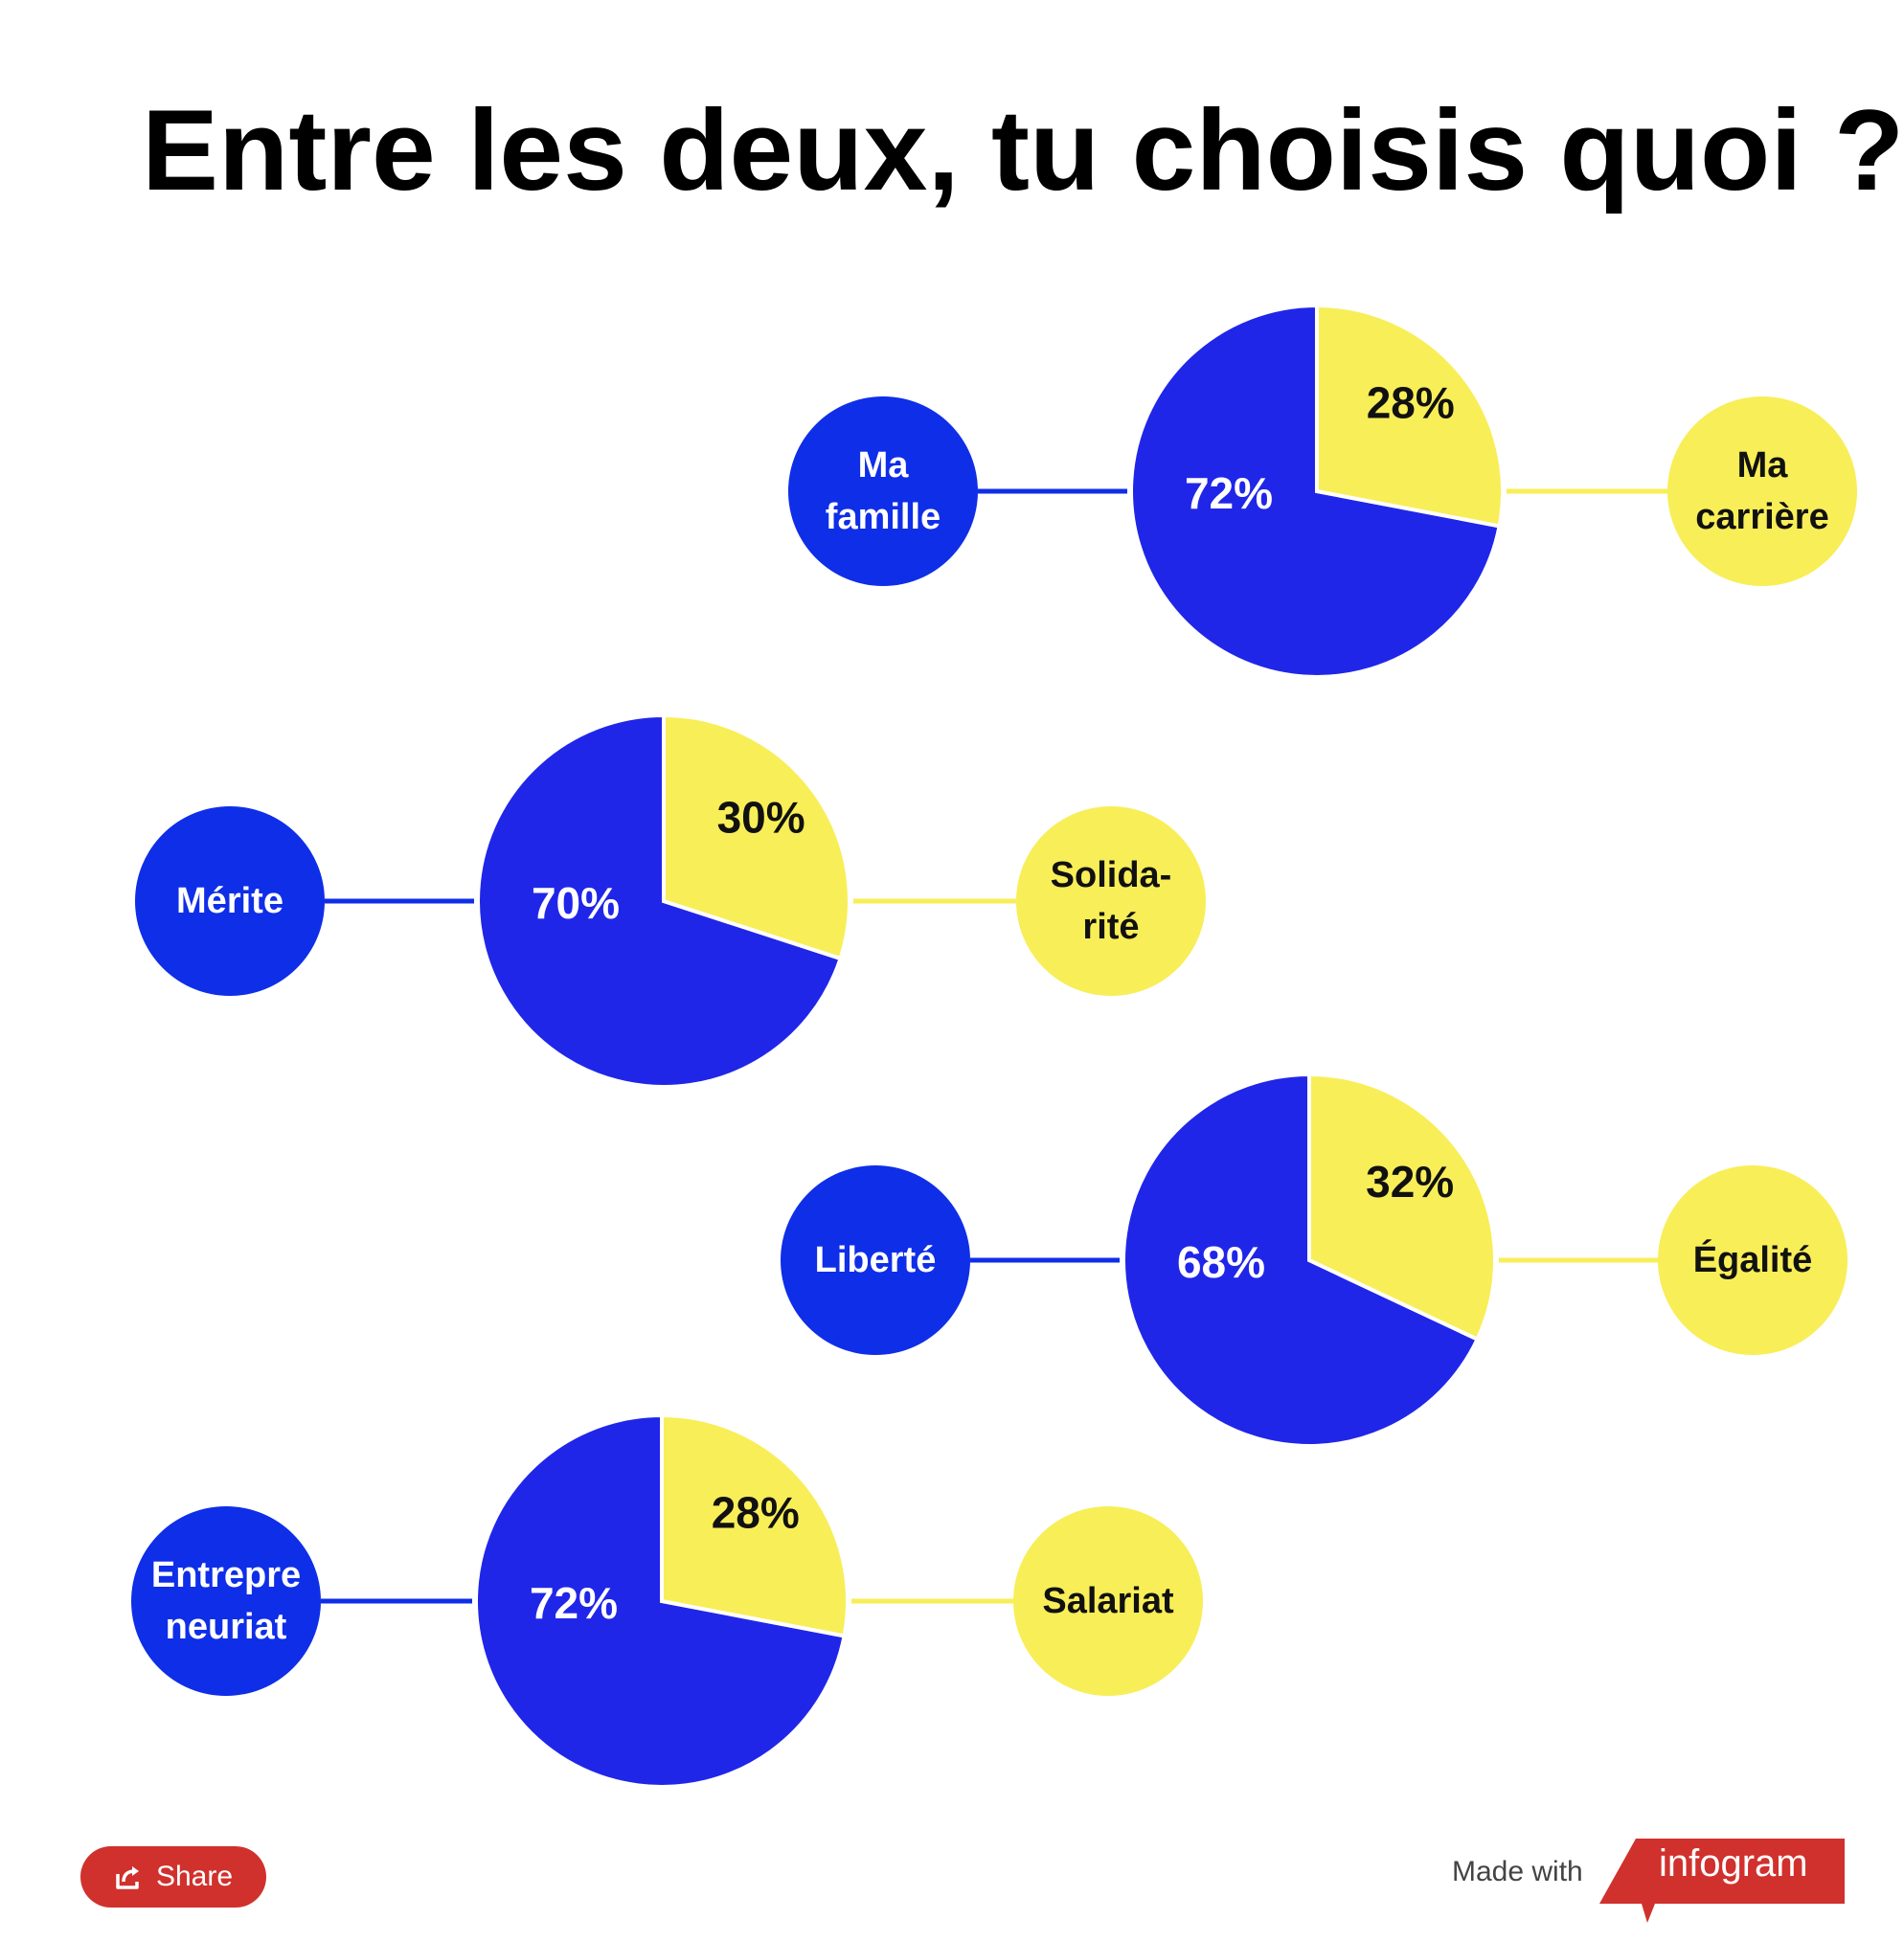 The width and height of the screenshot is (1904, 1942). Describe the element at coordinates (1023, 150) in the screenshot. I see `page-title: Entre les deux, tu choisis quoi ?` at that location.